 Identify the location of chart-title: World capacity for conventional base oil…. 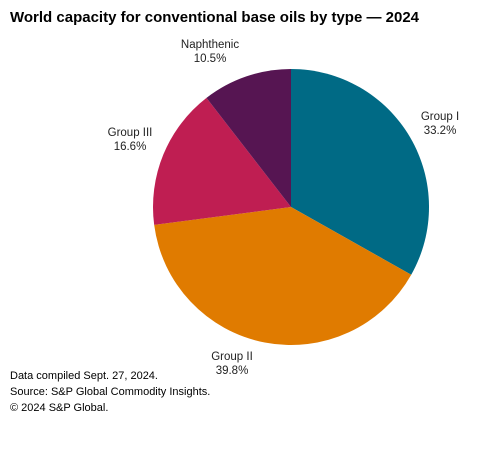
(215, 17).